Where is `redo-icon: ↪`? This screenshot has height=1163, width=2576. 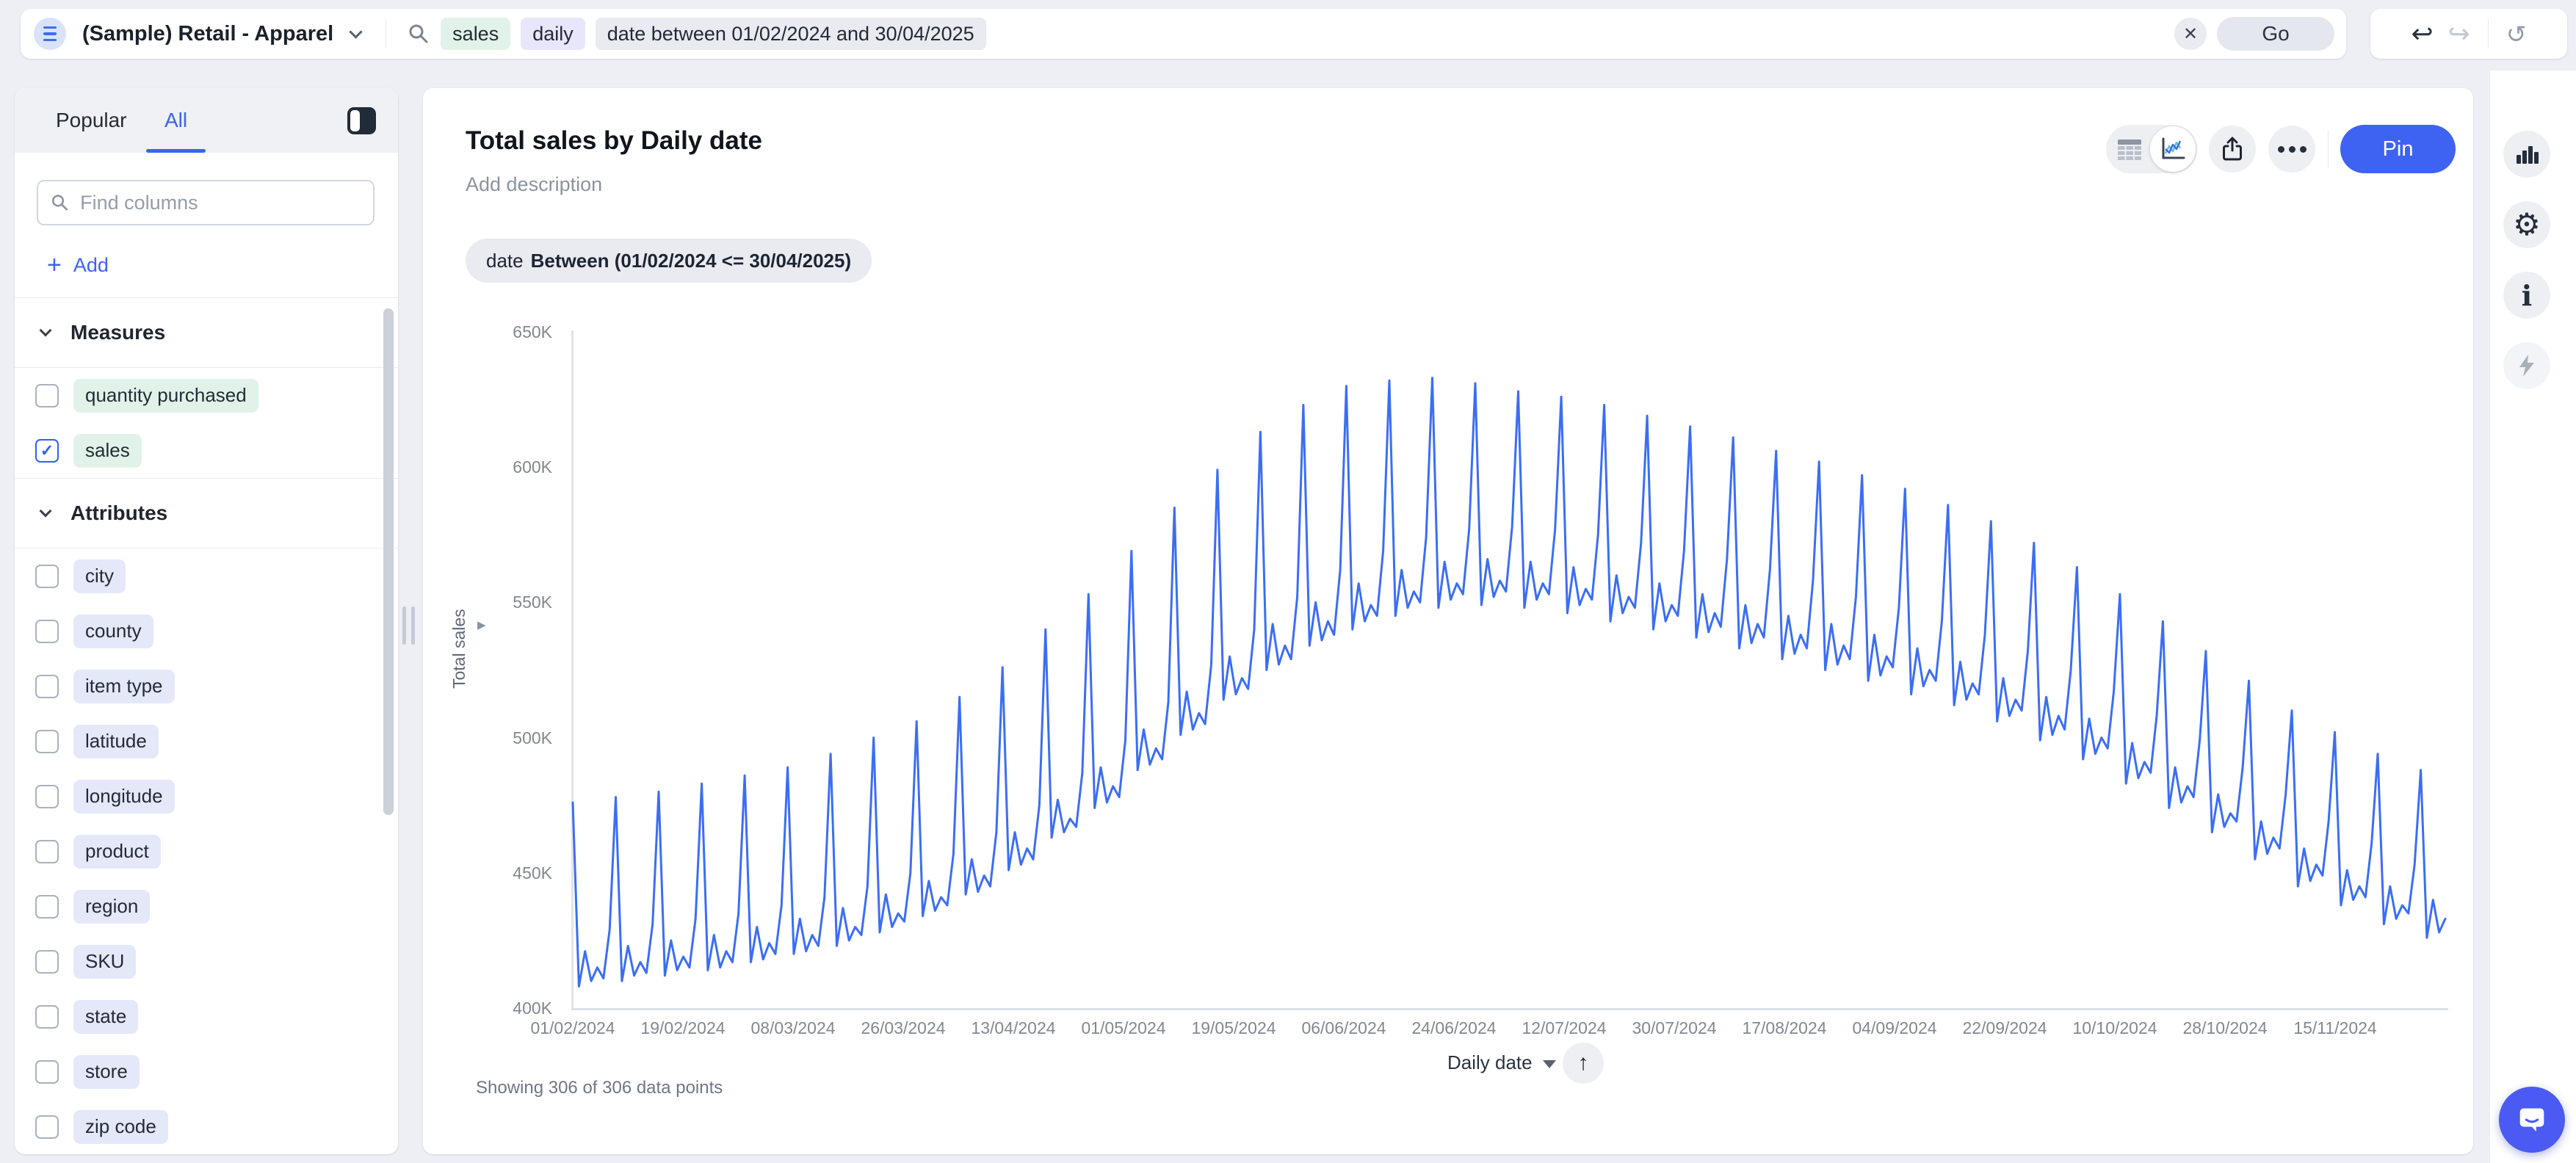 redo-icon: ↪ is located at coordinates (2458, 33).